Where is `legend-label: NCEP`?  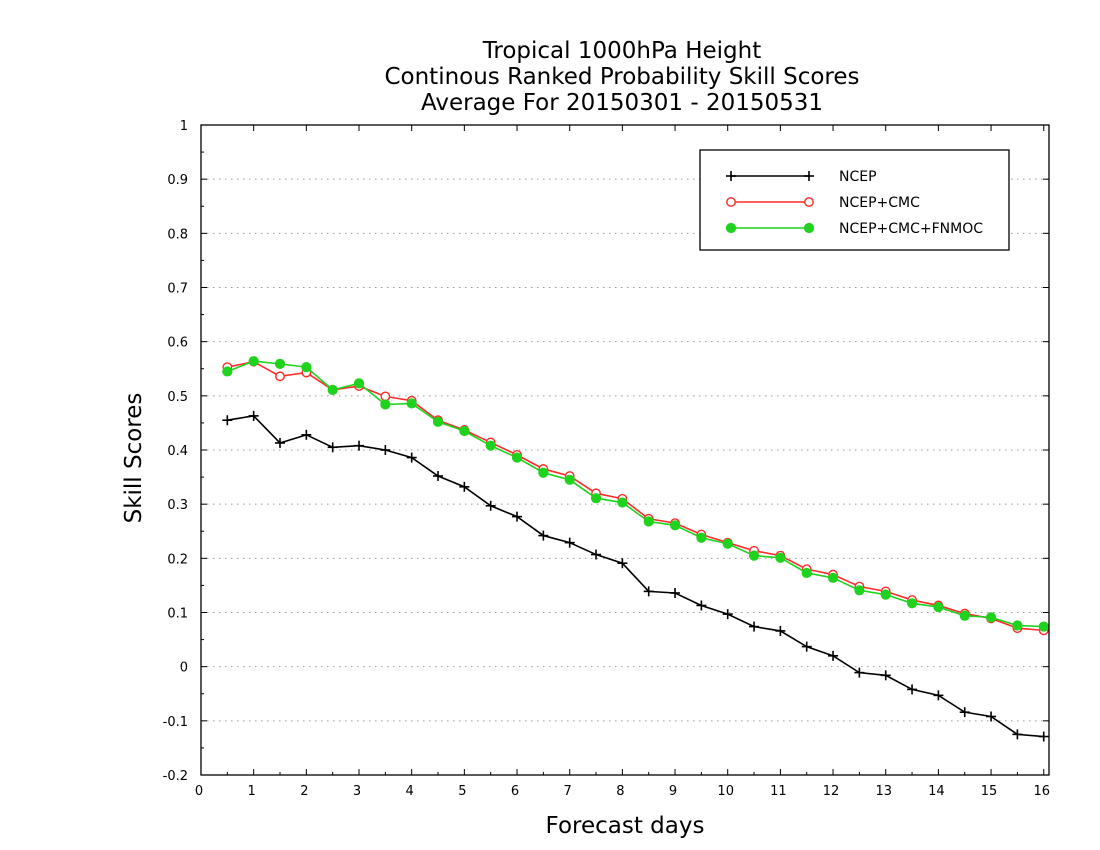
legend-label: NCEP is located at coordinates (858, 177).